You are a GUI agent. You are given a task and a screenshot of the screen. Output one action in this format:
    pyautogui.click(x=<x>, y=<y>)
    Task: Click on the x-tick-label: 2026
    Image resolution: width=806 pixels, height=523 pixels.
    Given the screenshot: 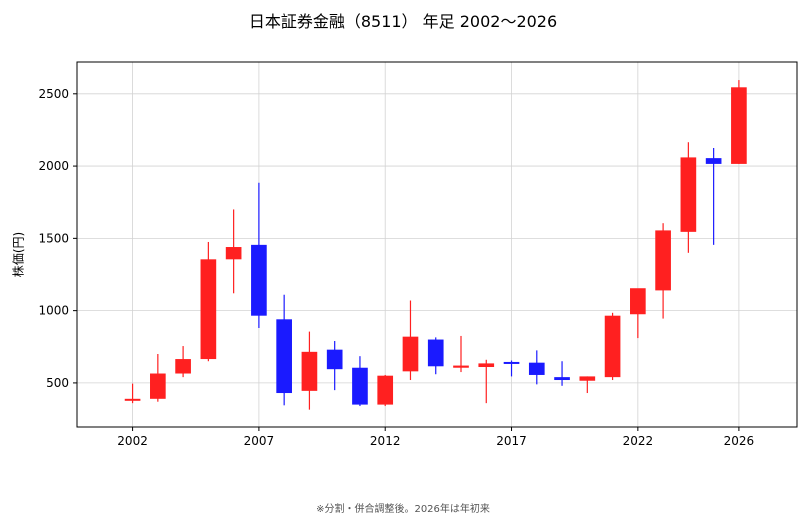 What is the action you would take?
    pyautogui.click(x=739, y=441)
    